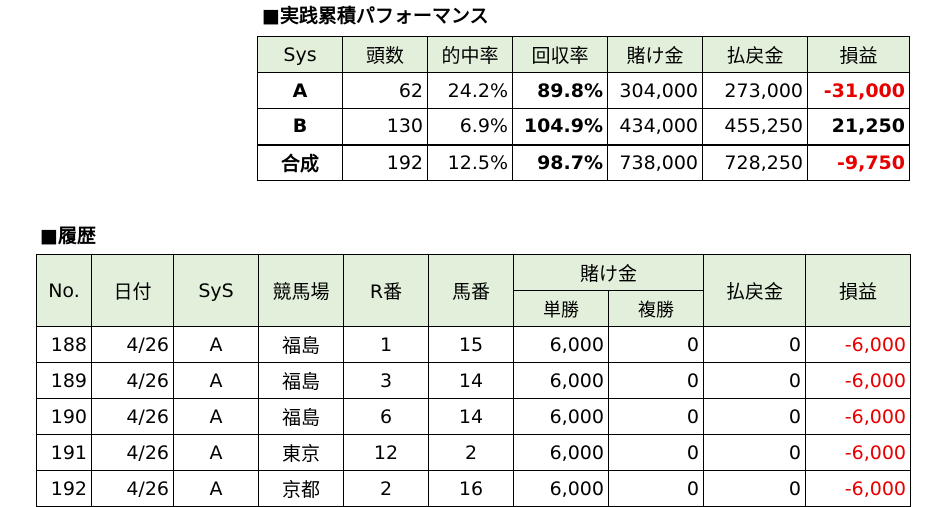 The image size is (945, 507). I want to click on header-race: R番, so click(386, 290).